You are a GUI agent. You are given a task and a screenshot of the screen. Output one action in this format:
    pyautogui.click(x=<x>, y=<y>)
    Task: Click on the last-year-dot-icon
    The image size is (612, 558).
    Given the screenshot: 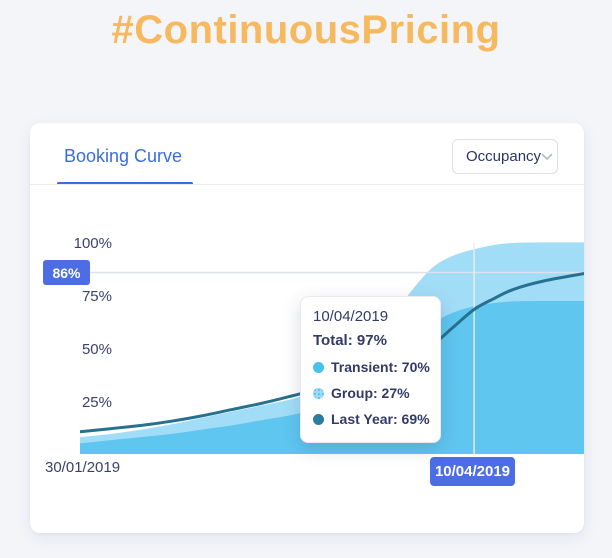 What is the action you would take?
    pyautogui.click(x=318, y=419)
    